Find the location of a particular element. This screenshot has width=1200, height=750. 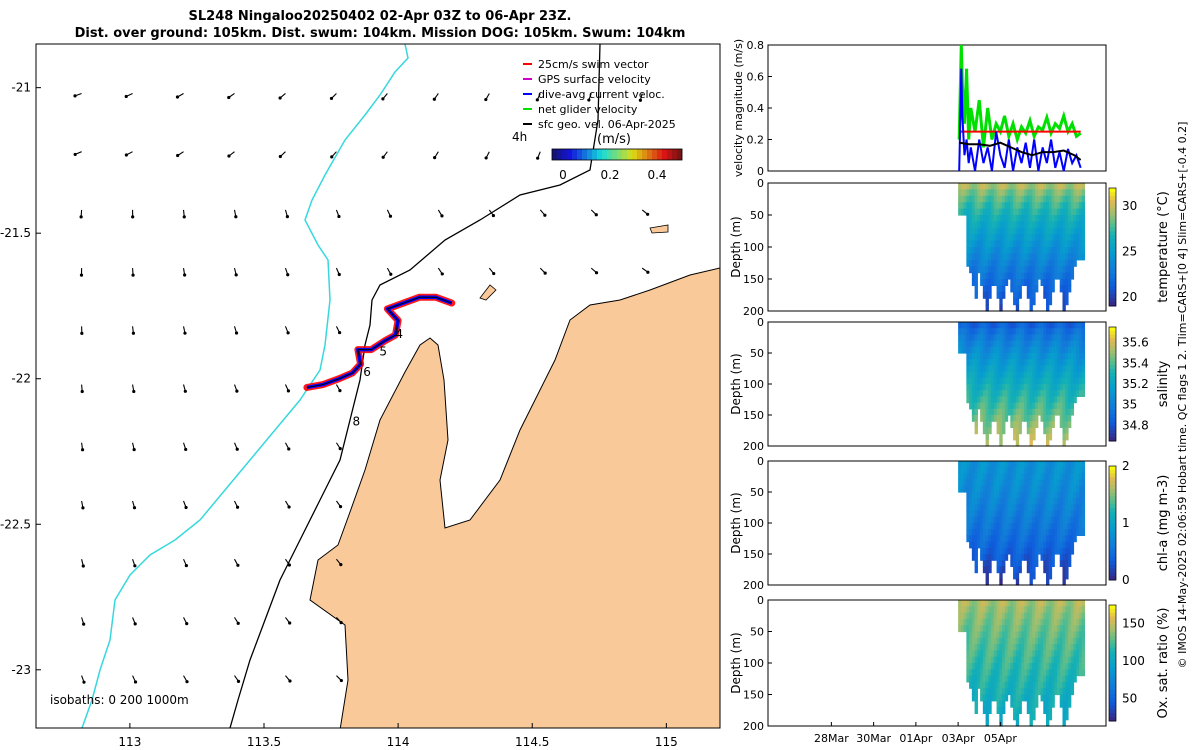

colorbar-tick-label: 30 is located at coordinates (1129, 206).